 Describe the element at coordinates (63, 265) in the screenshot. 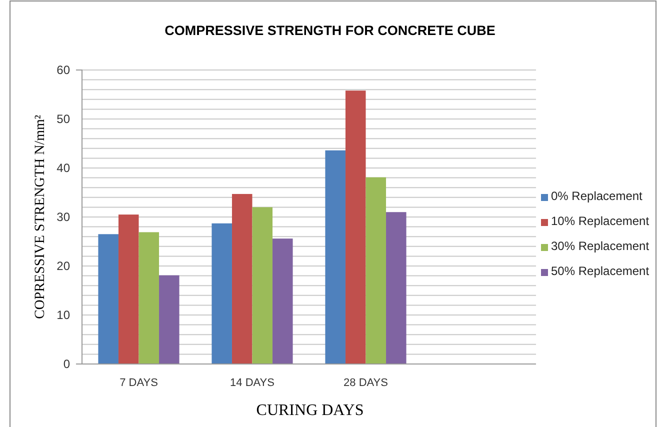

I see `y-tick-label: 20` at that location.